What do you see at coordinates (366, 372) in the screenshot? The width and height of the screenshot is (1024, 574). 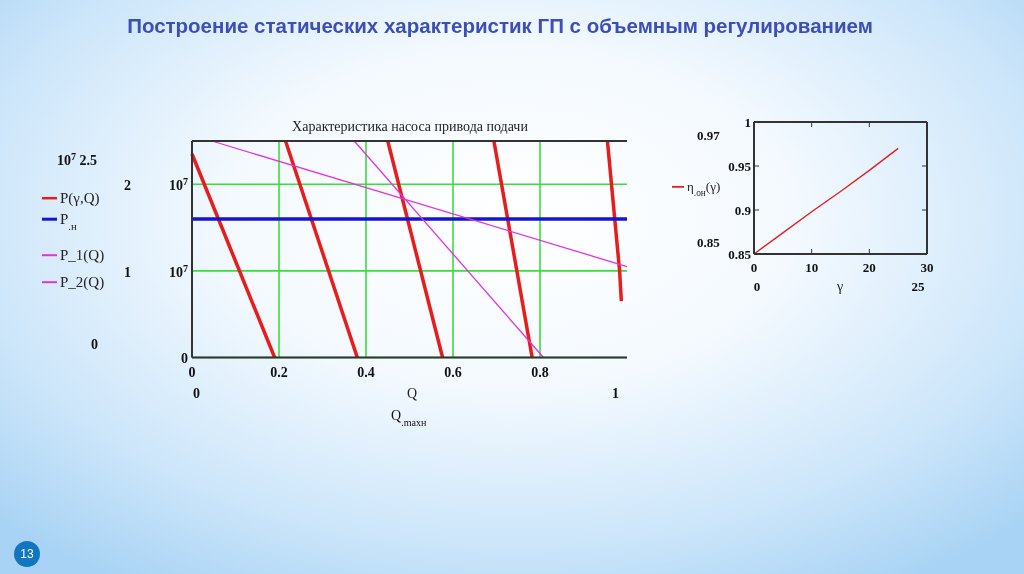 I see `x-tick-label: 0.4` at bounding box center [366, 372].